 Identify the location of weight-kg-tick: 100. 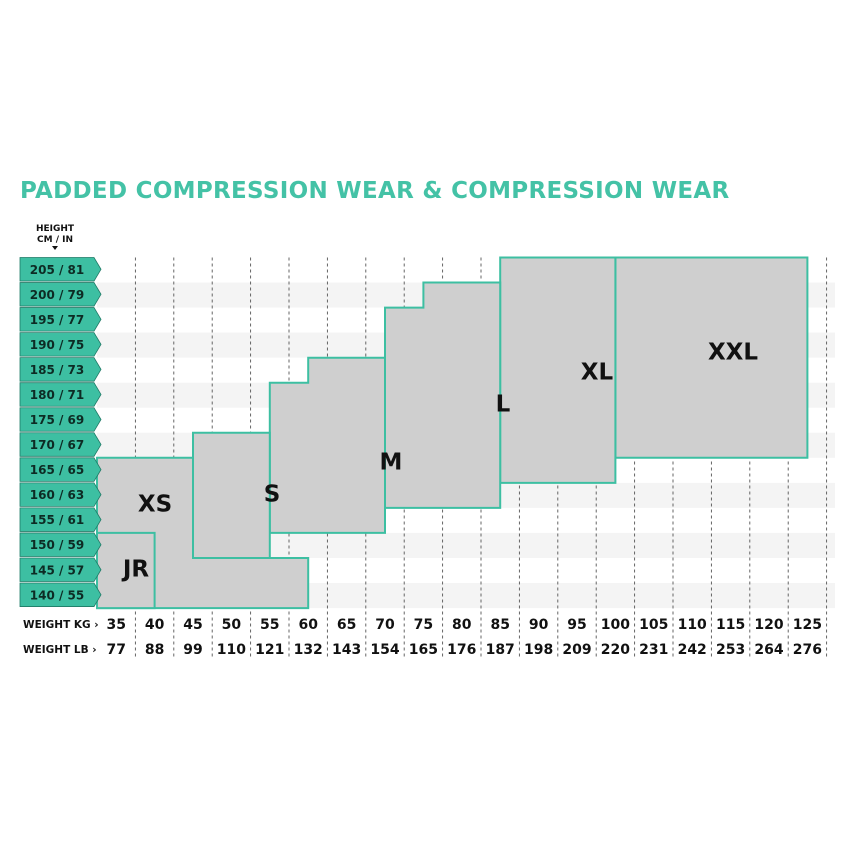
(615, 625).